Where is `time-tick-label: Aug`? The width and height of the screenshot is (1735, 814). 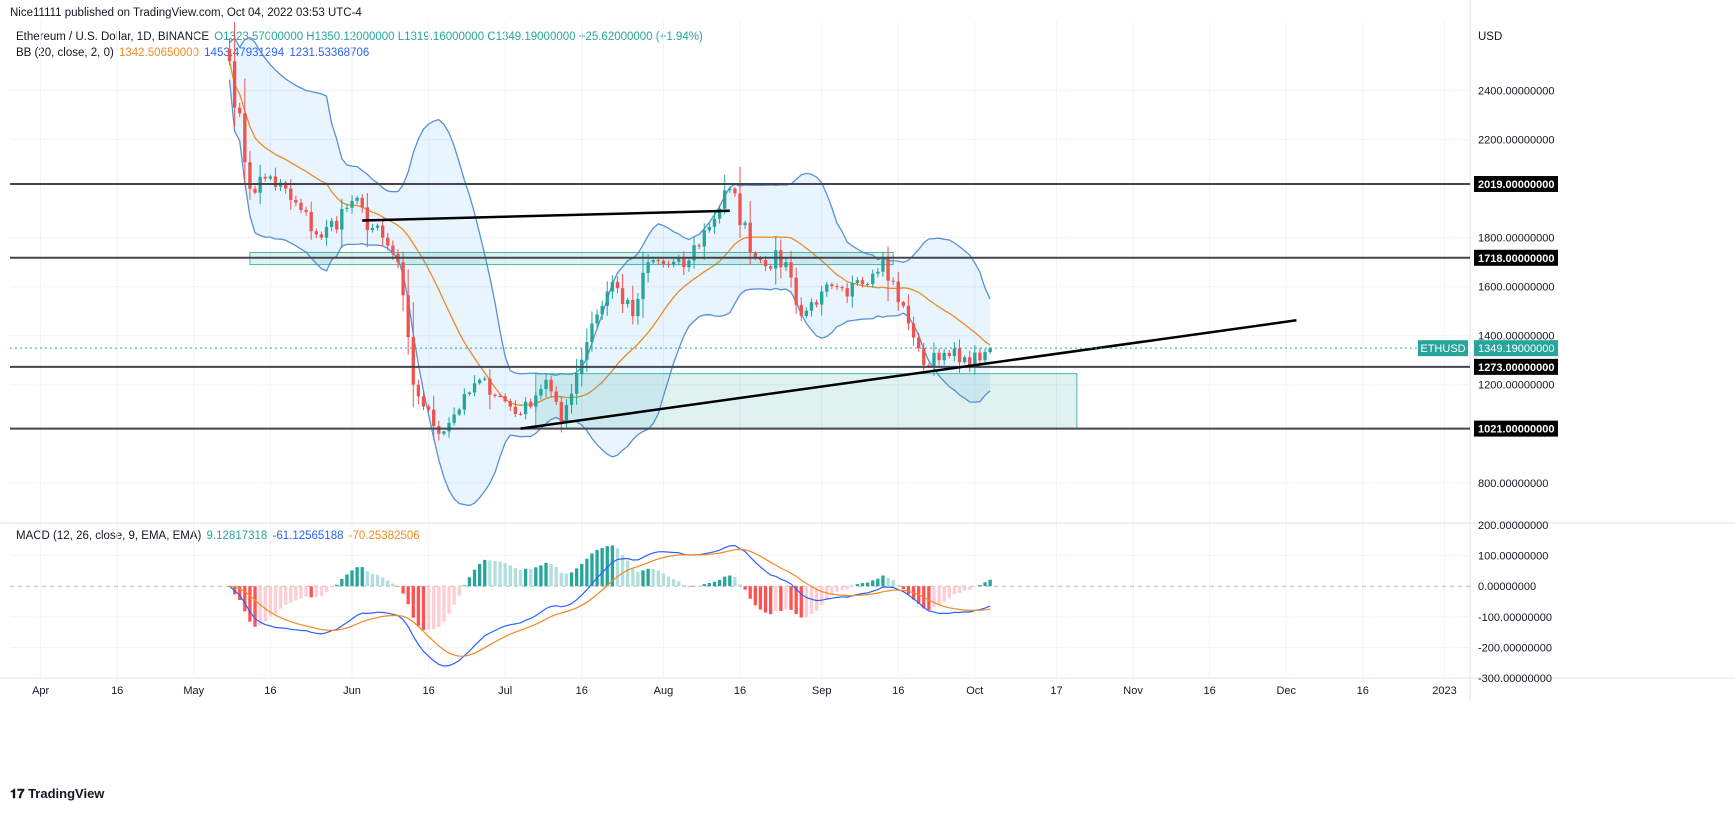
time-tick-label: Aug is located at coordinates (664, 691).